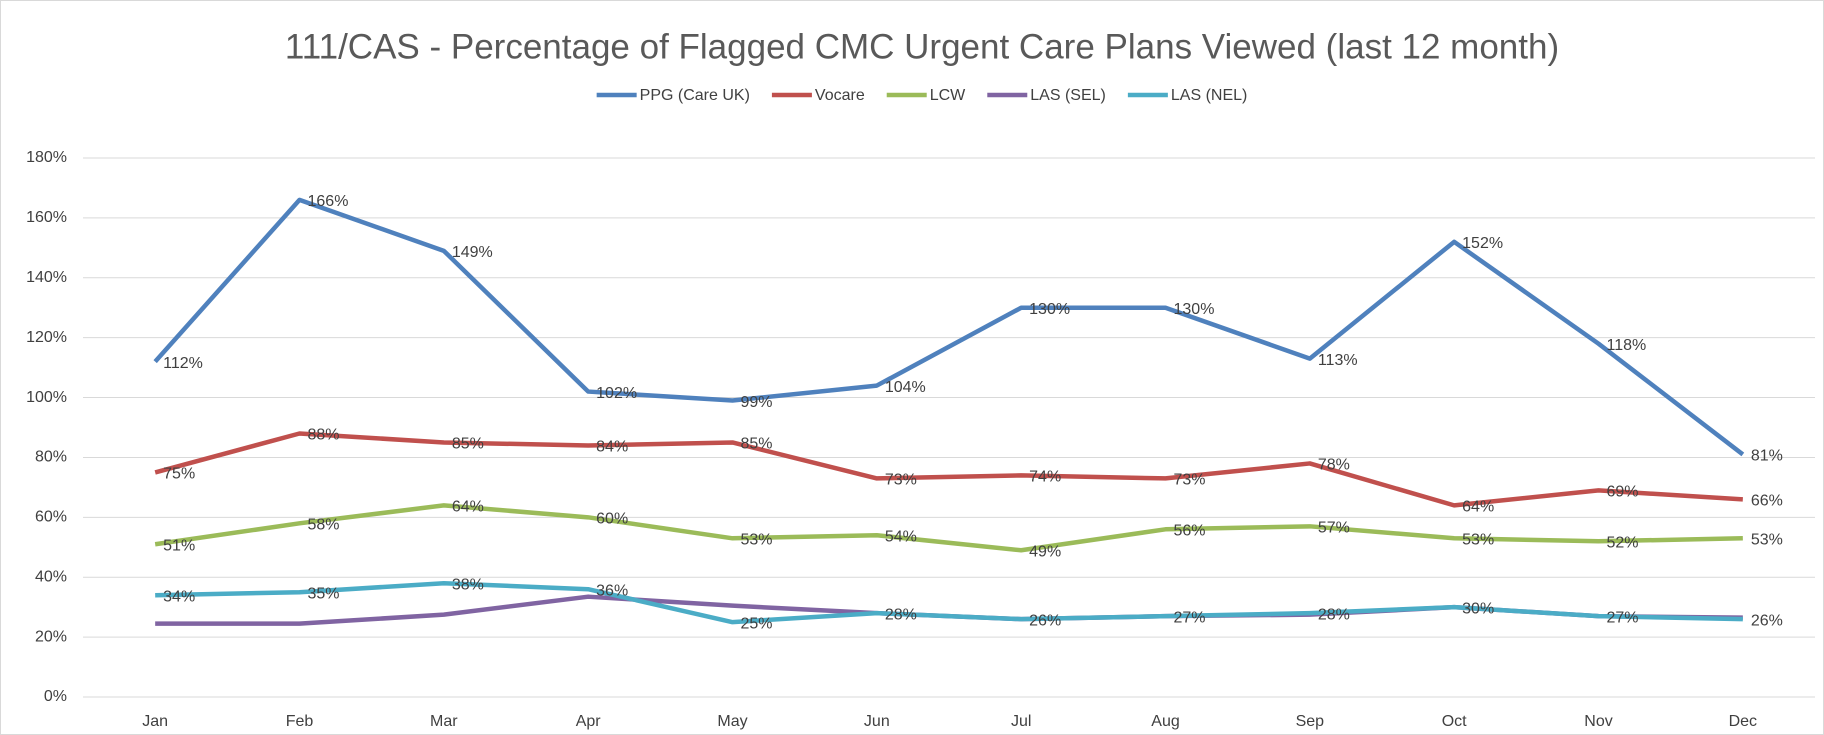  What do you see at coordinates (1623, 543) in the screenshot?
I see `data-label: 52%` at bounding box center [1623, 543].